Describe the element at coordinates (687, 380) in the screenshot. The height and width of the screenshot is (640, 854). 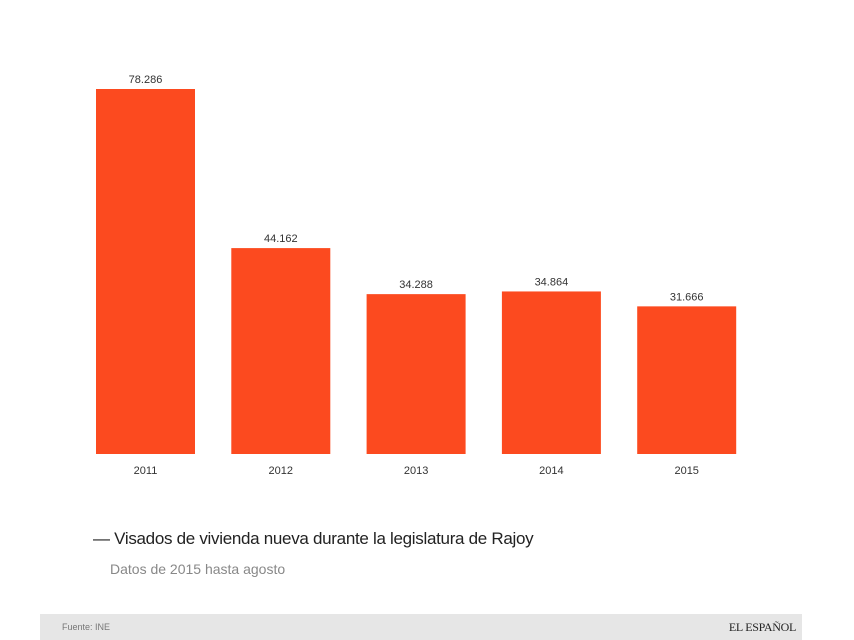
I see `bar-2015` at that location.